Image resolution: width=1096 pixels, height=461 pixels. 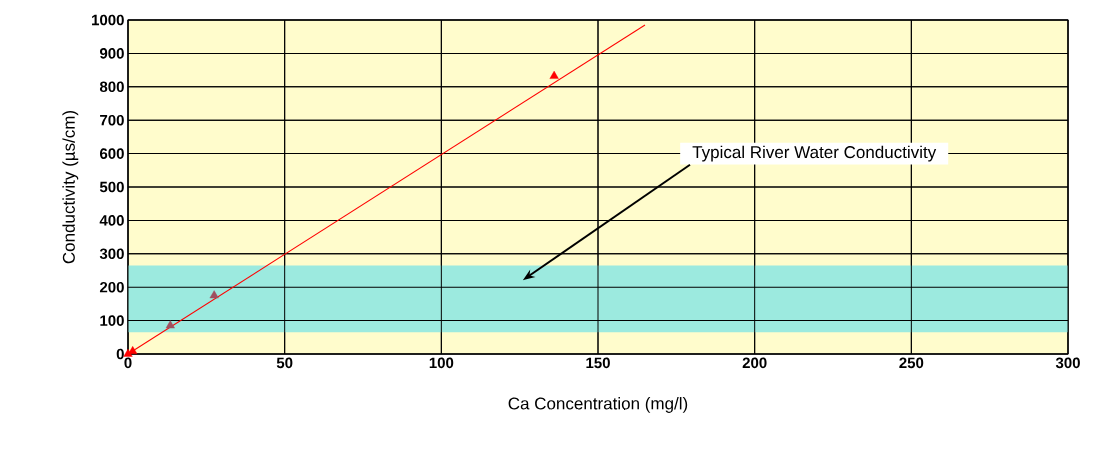 I want to click on y-tick-label: 900, so click(x=111, y=53).